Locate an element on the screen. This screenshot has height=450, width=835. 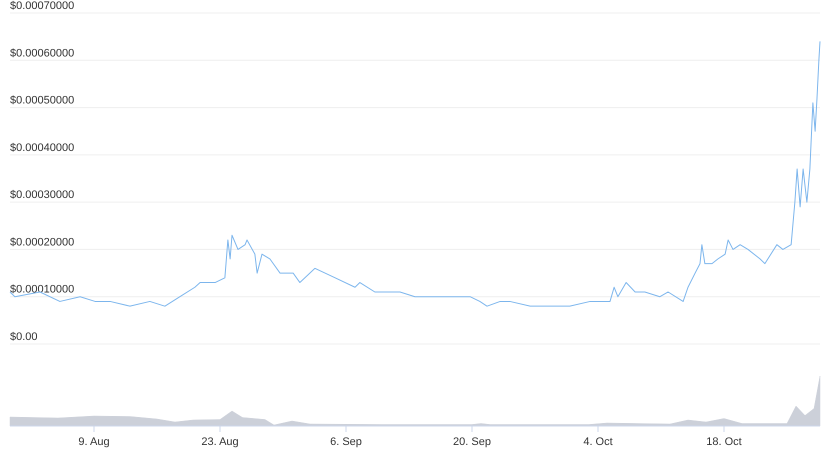
x-tick-label: 9. Aug is located at coordinates (94, 442).